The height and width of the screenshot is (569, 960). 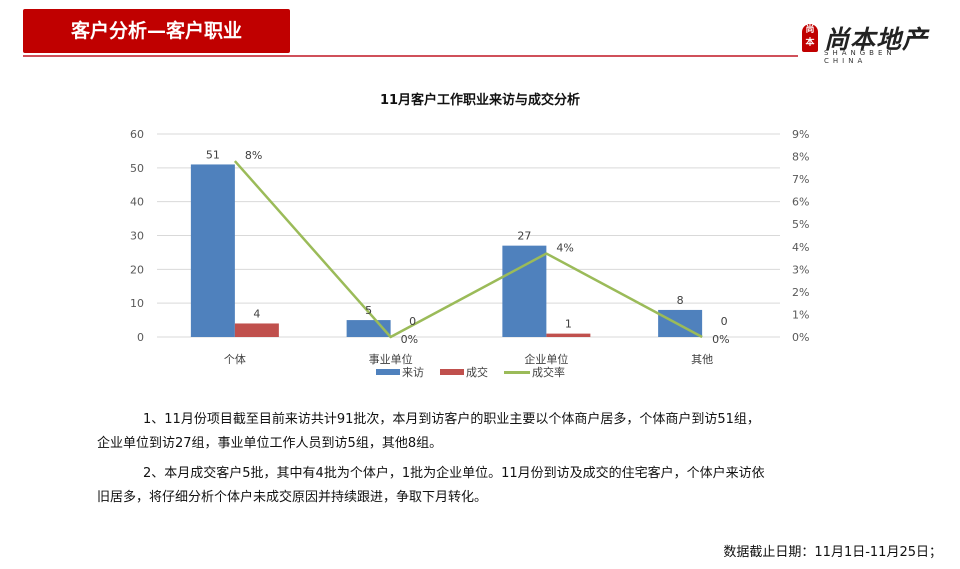 I want to click on chart-title: 11月客户工作职业来访与成交分析, so click(x=480, y=100).